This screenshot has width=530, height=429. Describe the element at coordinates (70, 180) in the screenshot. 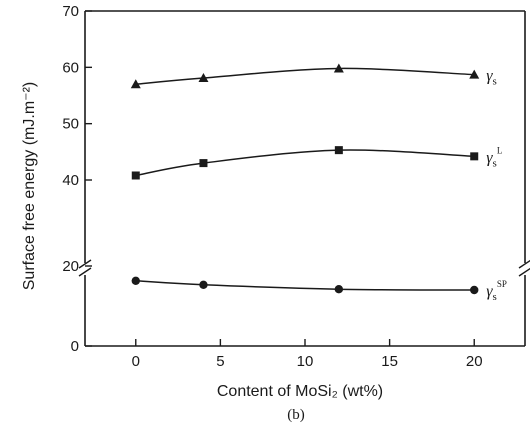

I see `y-tick-label: 40` at that location.